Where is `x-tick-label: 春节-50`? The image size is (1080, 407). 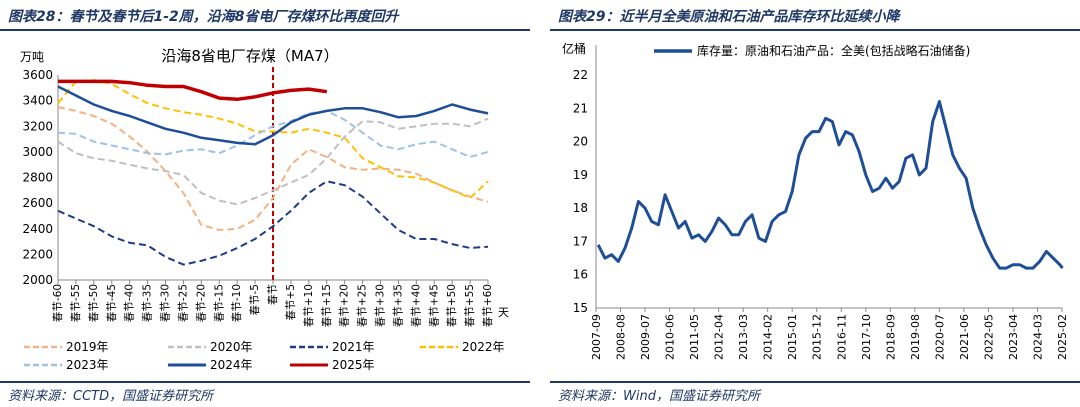 x-tick-label: 春节-50 is located at coordinates (94, 303).